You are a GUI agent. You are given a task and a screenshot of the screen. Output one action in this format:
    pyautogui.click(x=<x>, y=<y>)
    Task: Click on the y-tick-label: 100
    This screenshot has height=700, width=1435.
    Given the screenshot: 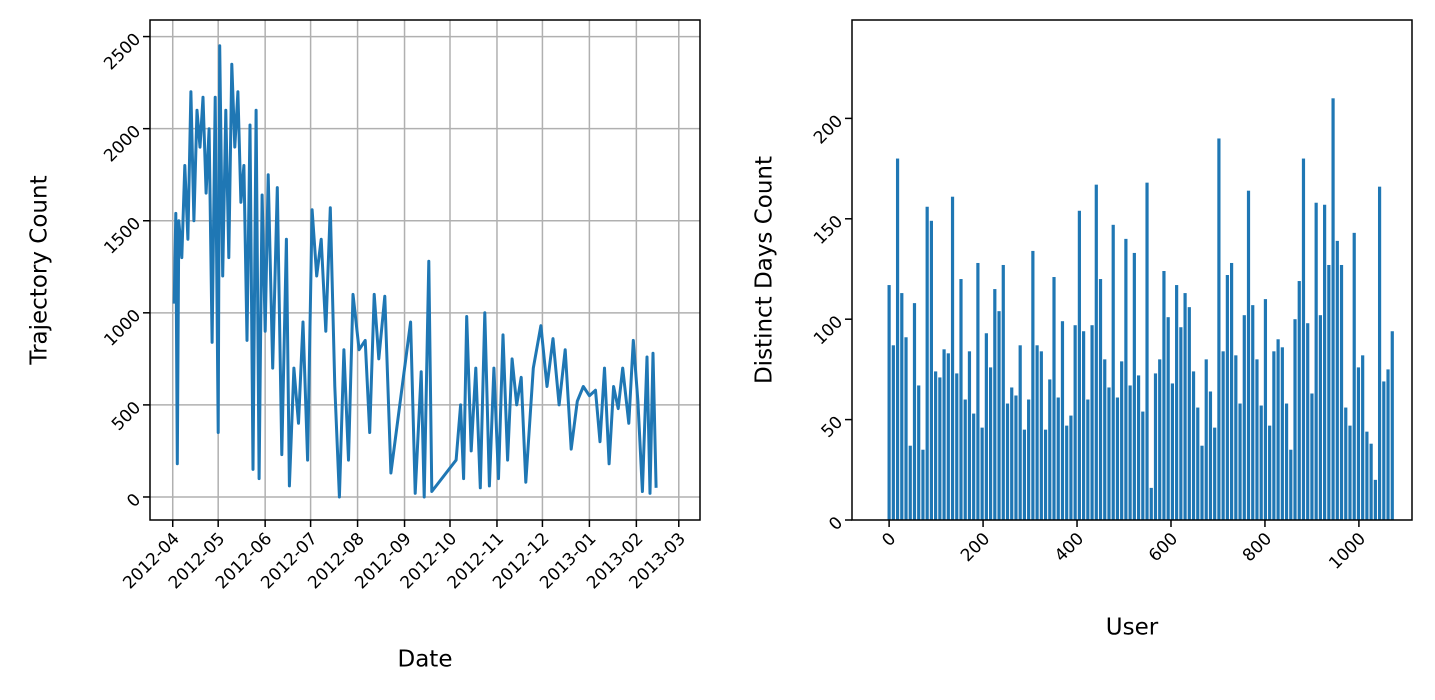 What is the action you would take?
    pyautogui.click(x=828, y=330)
    